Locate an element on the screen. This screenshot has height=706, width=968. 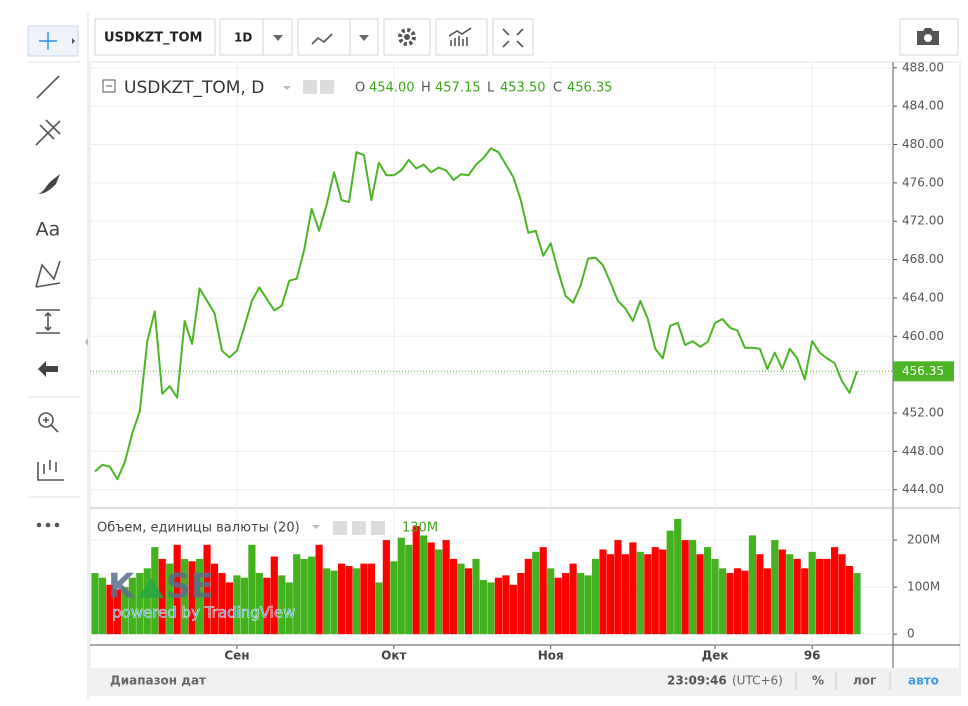
measure-tool is located at coordinates (48, 321).